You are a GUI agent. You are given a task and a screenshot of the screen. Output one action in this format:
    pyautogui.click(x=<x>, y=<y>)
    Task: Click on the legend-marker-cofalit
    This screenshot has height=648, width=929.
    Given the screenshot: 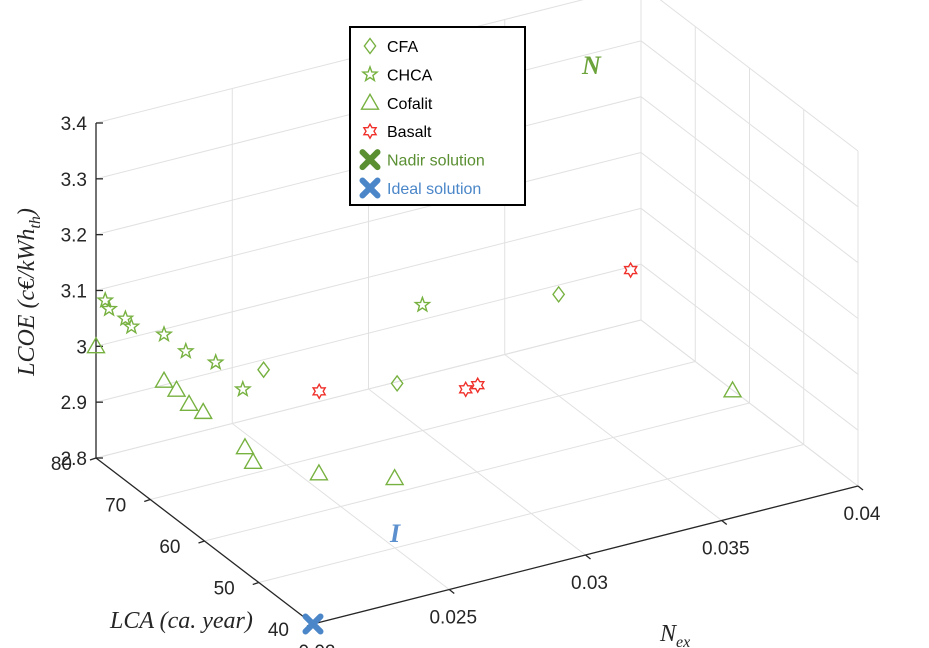 What is the action you would take?
    pyautogui.click(x=370, y=101)
    